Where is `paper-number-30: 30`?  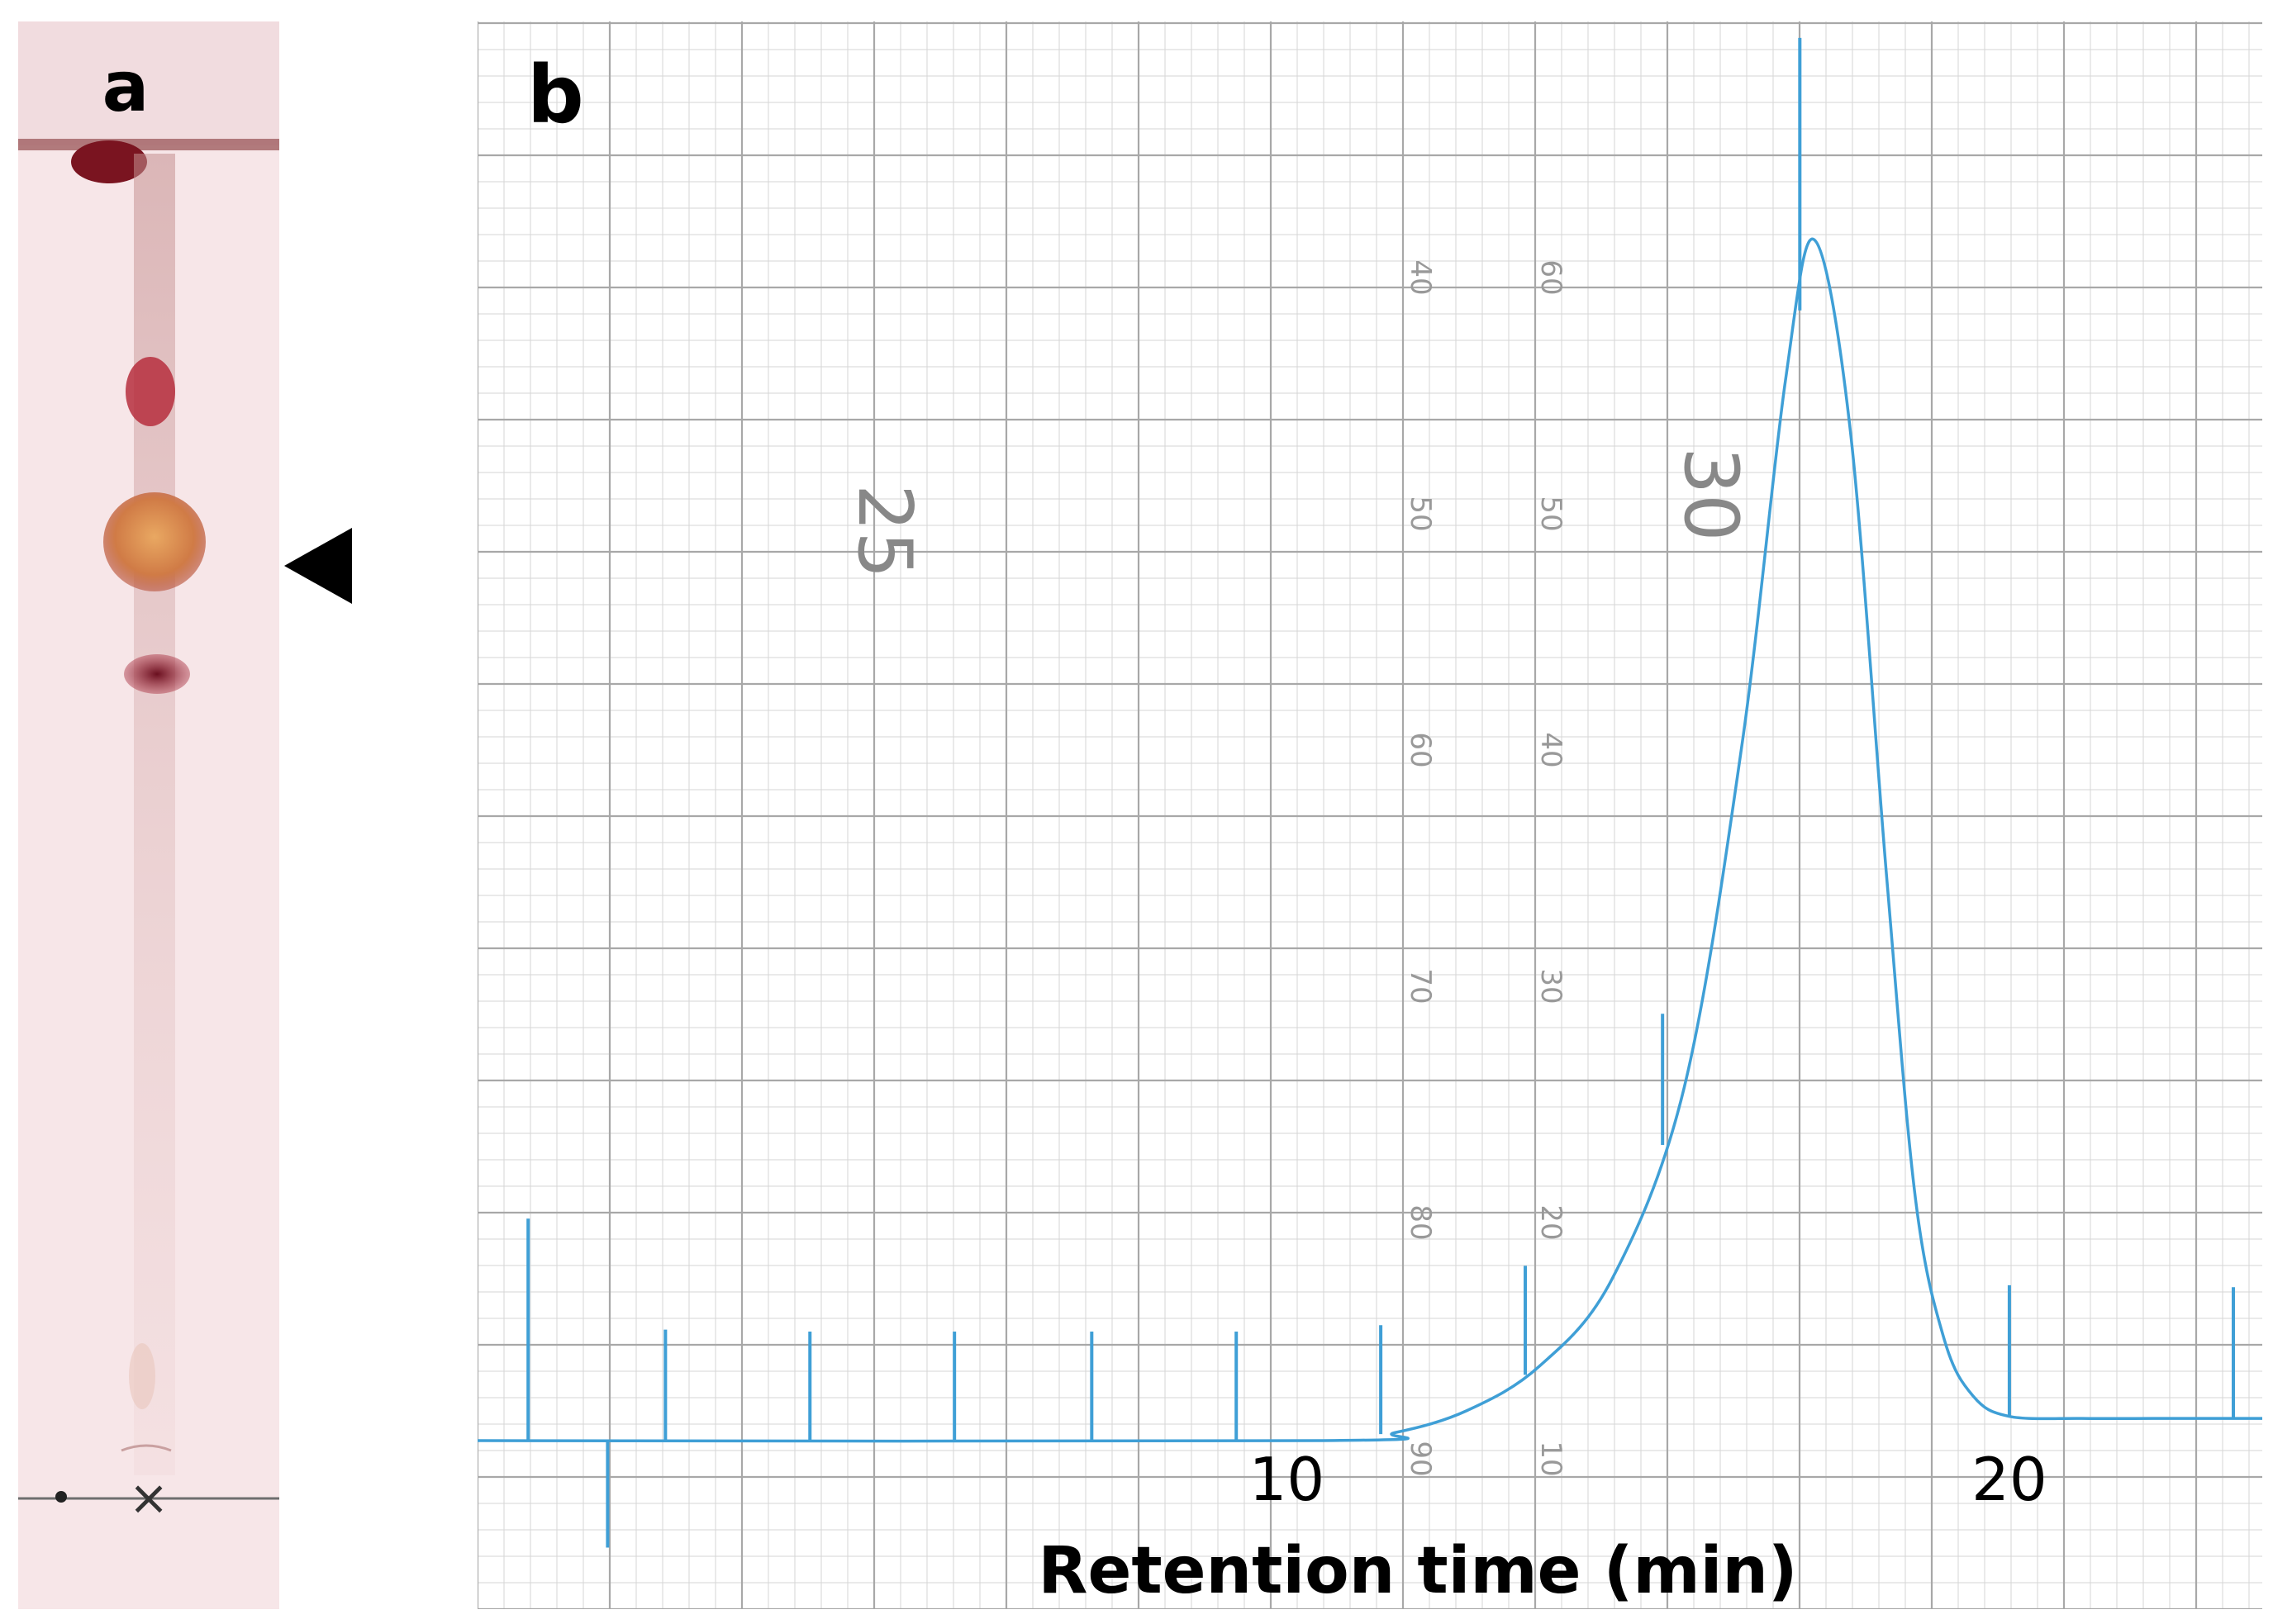 paper-number-30: 30 is located at coordinates (1711, 495).